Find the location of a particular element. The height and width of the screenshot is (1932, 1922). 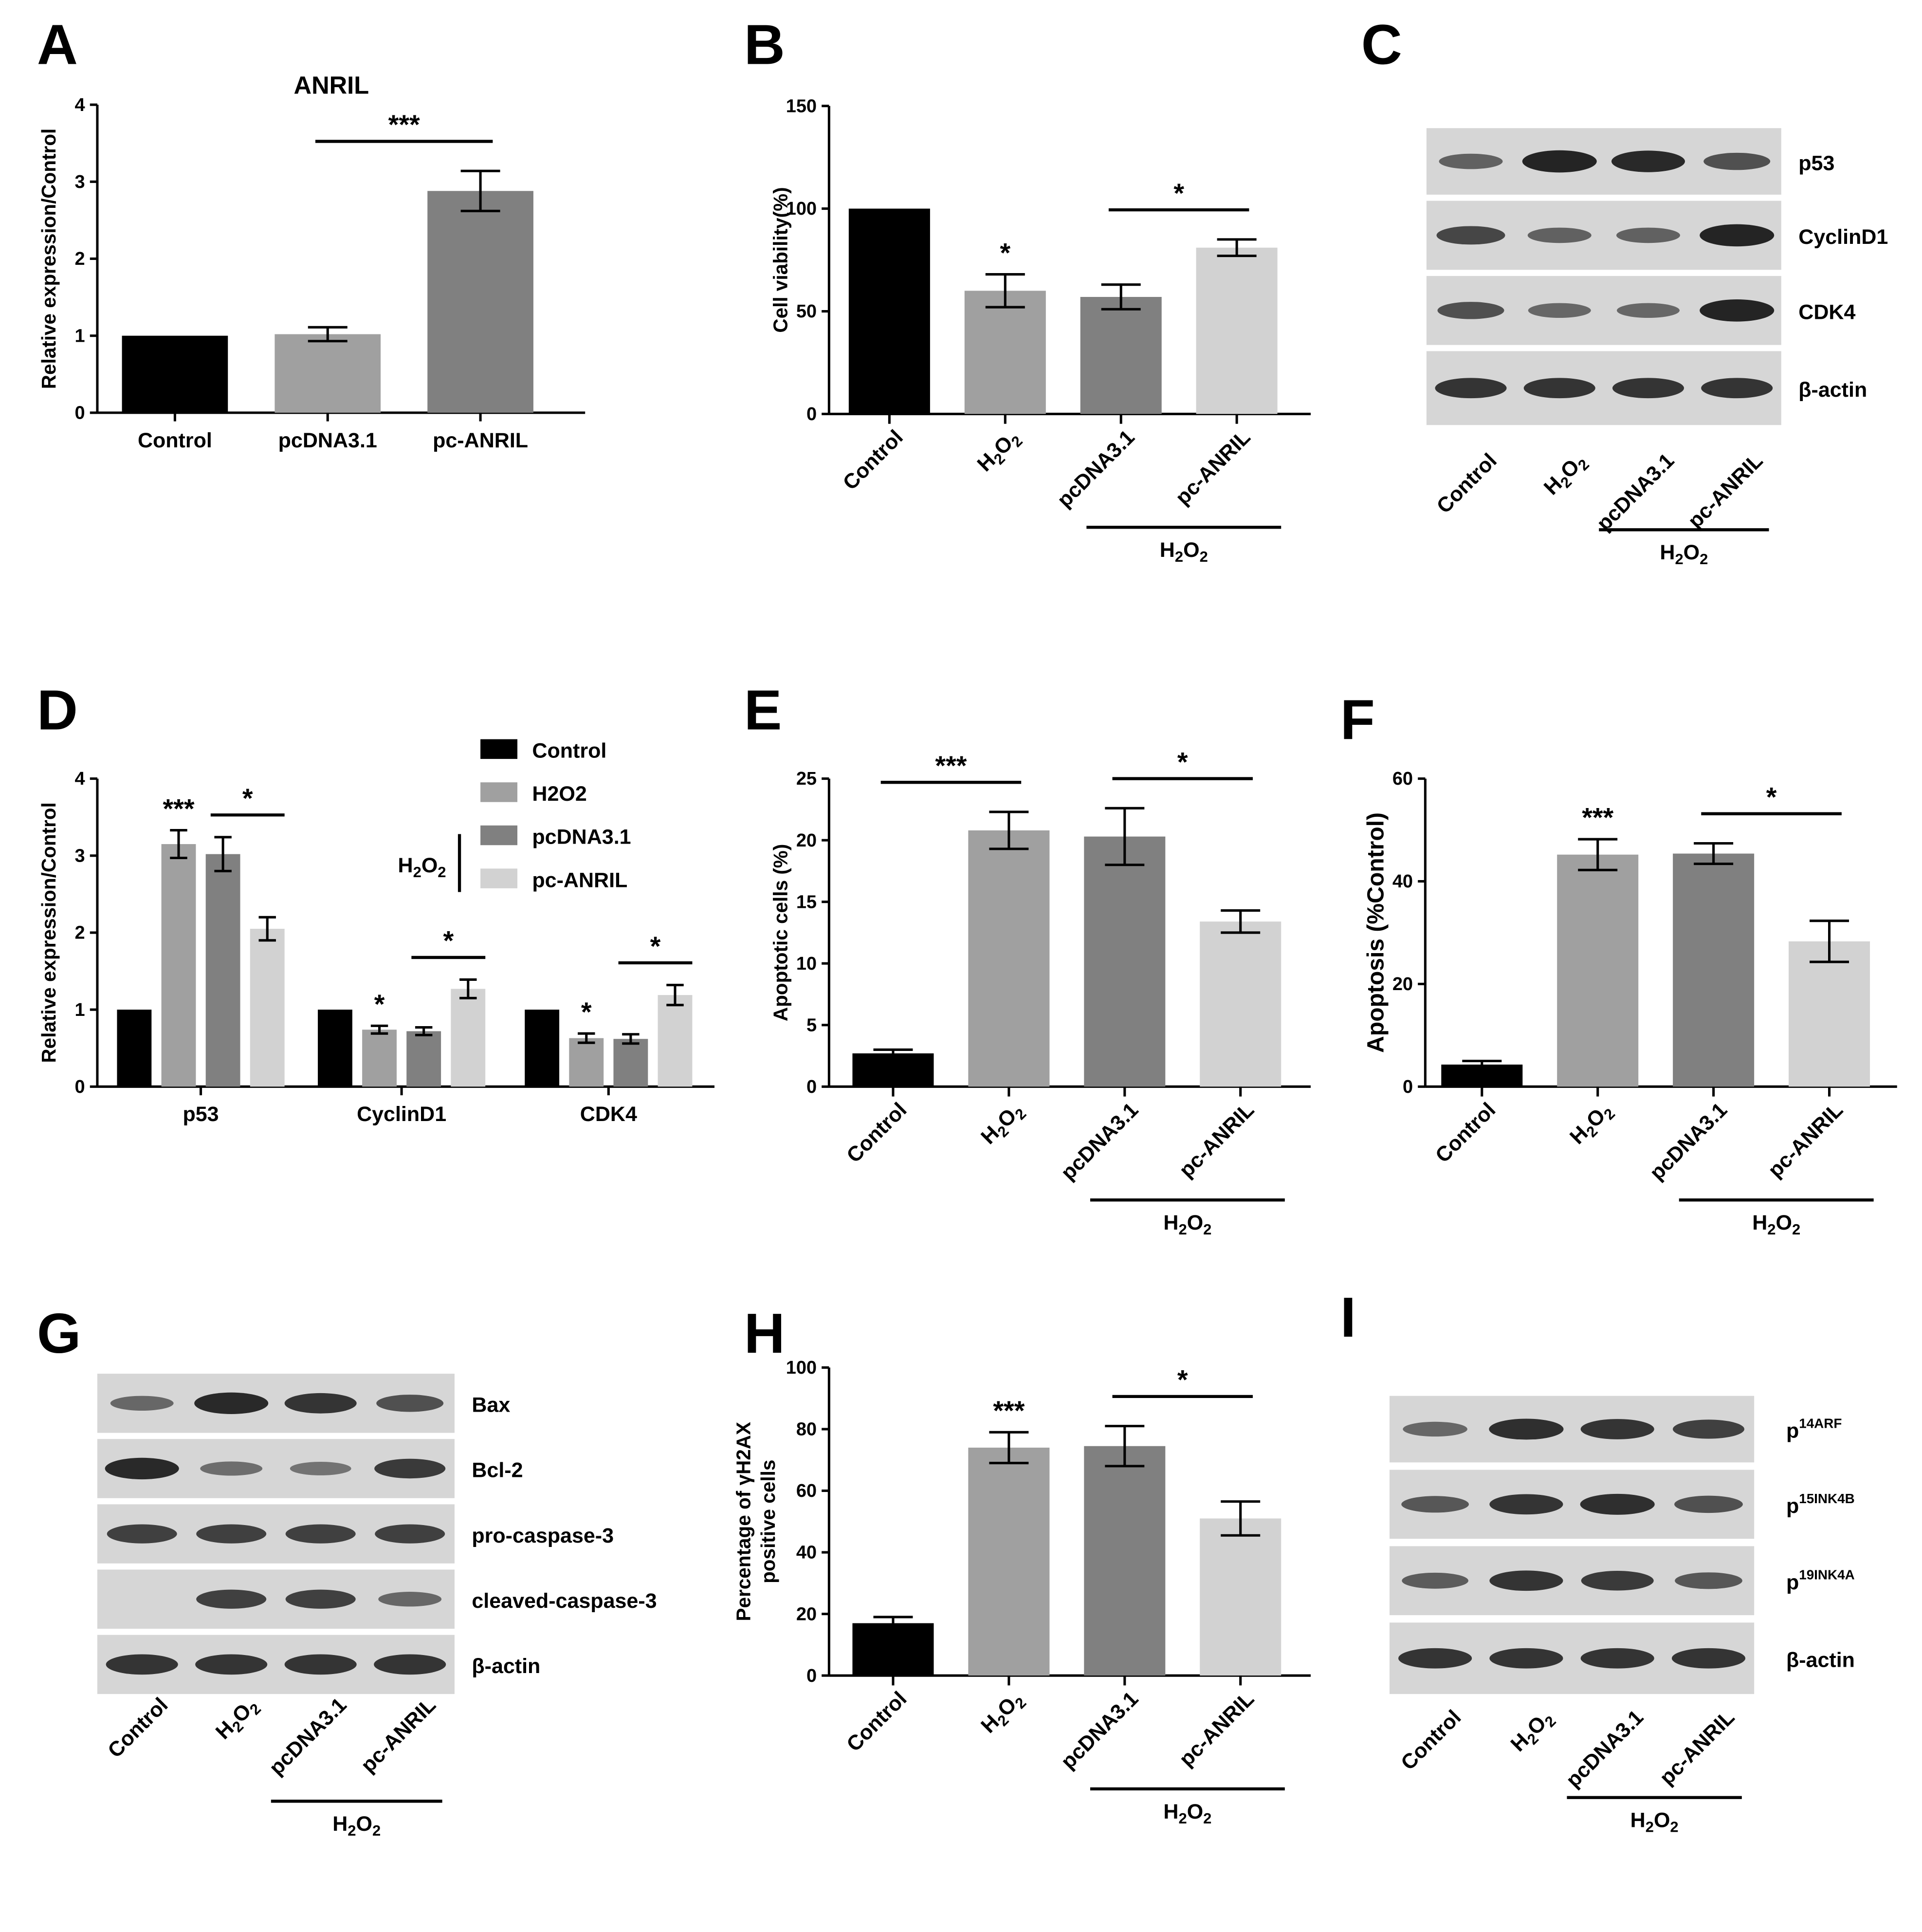

panel-label-g: G is located at coordinates (59, 1333).